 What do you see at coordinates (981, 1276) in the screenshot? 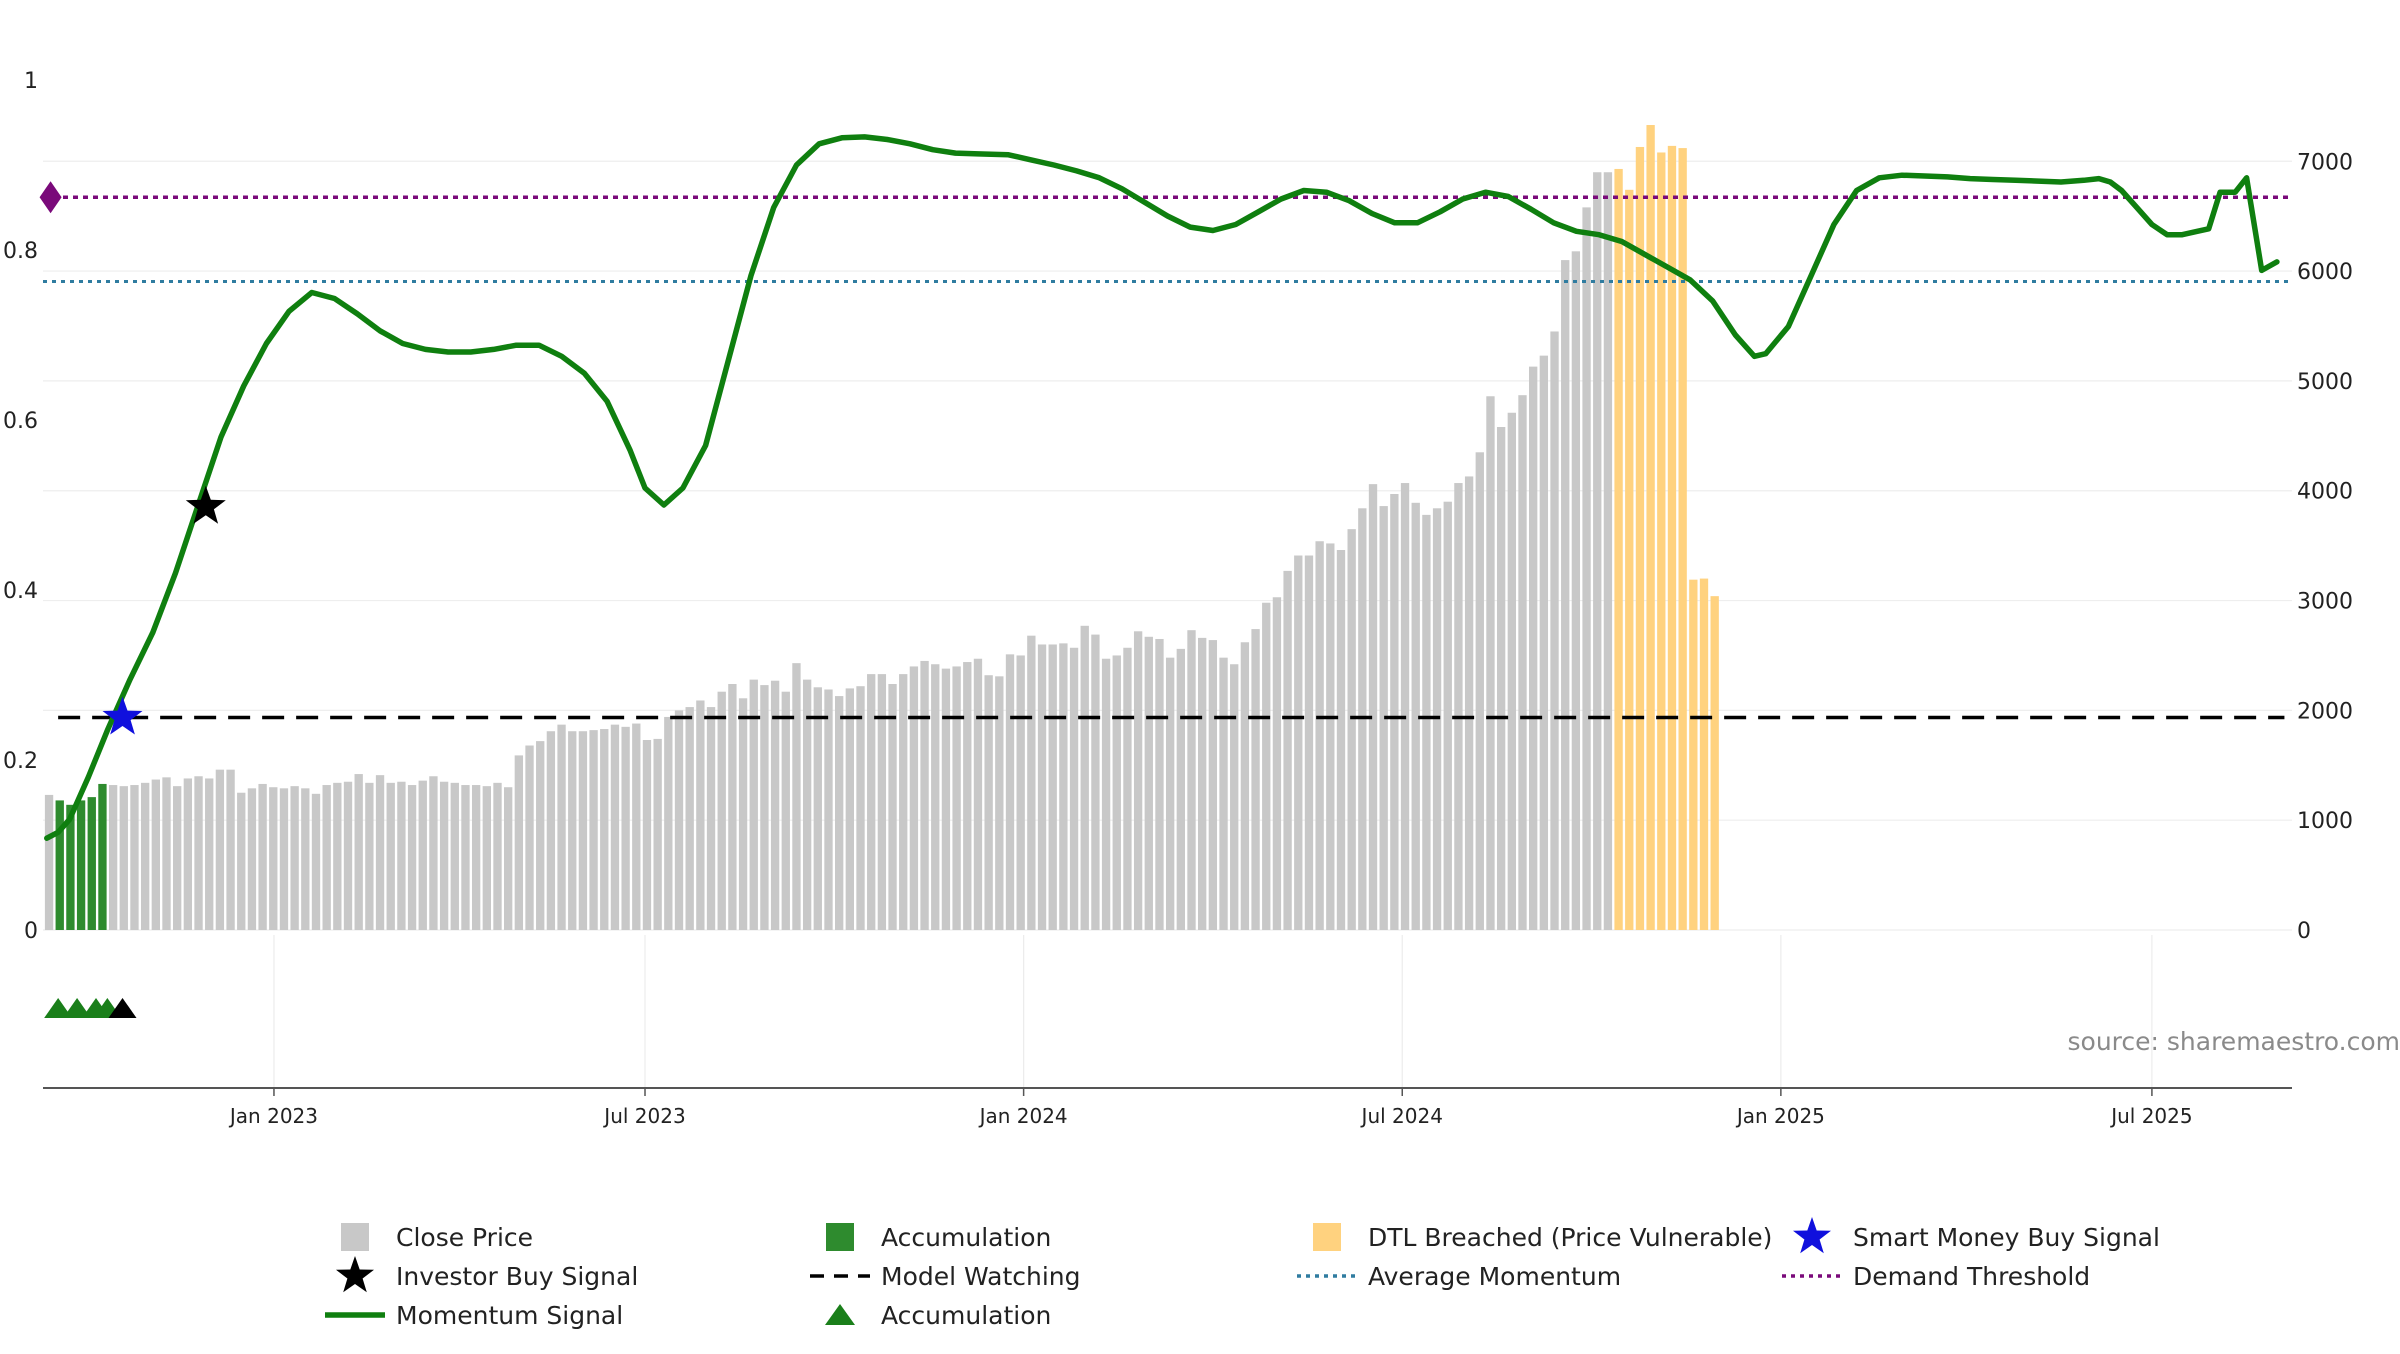
I see `legend-label: Model Watching` at bounding box center [981, 1276].